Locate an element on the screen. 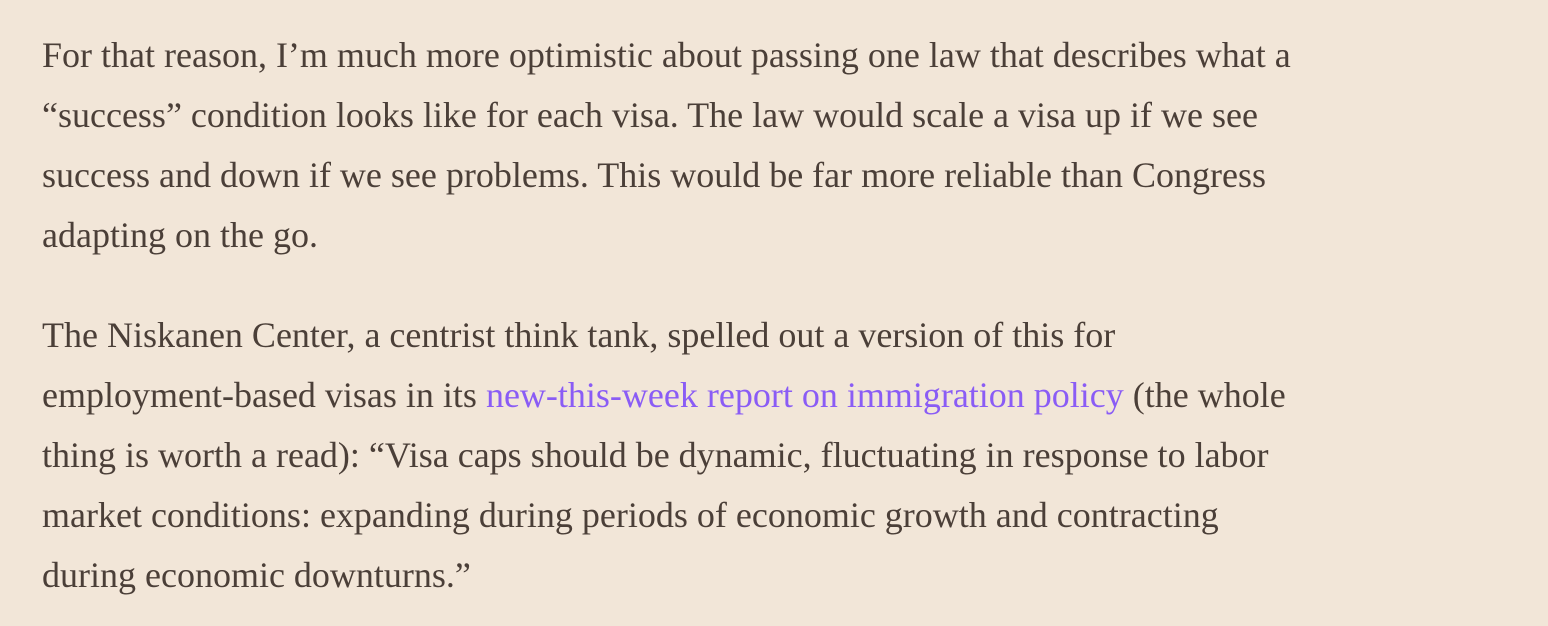 Image resolution: width=1548 pixels, height=626 pixels. text-line: adapting on the go. is located at coordinates (180, 235).